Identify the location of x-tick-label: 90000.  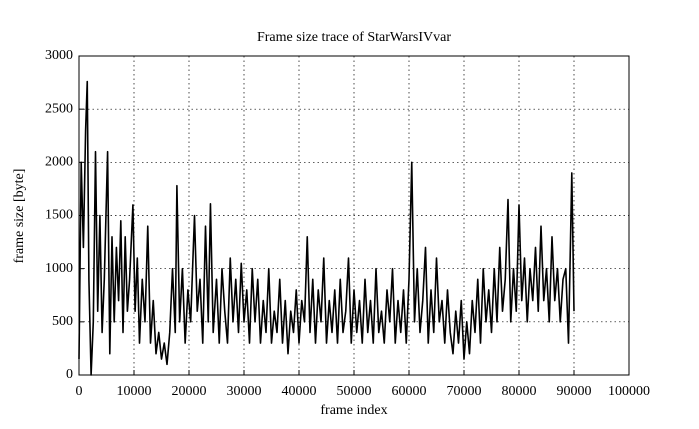
(574, 391).